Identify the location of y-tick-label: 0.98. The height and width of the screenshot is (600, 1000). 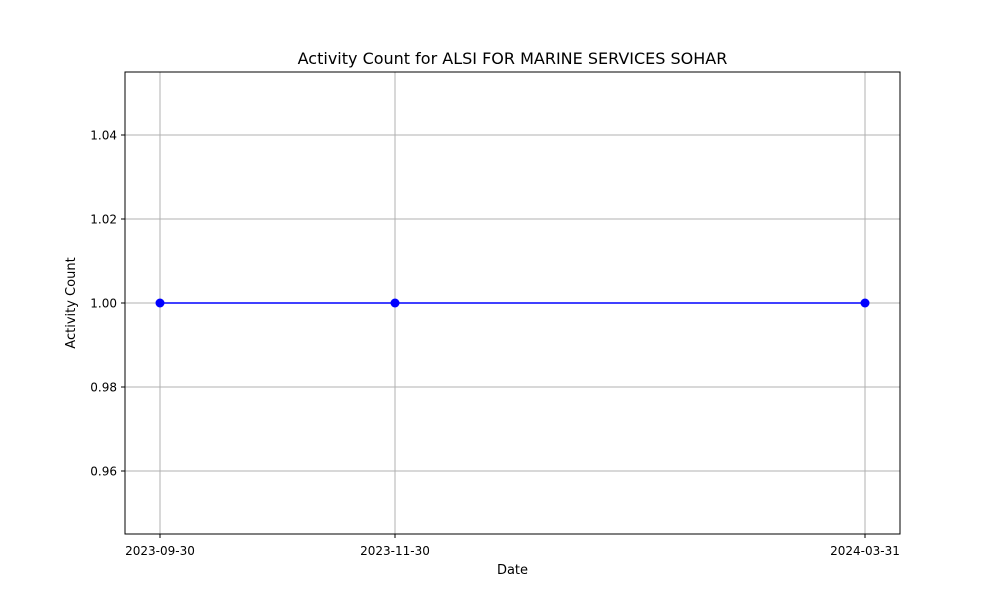
(103, 388).